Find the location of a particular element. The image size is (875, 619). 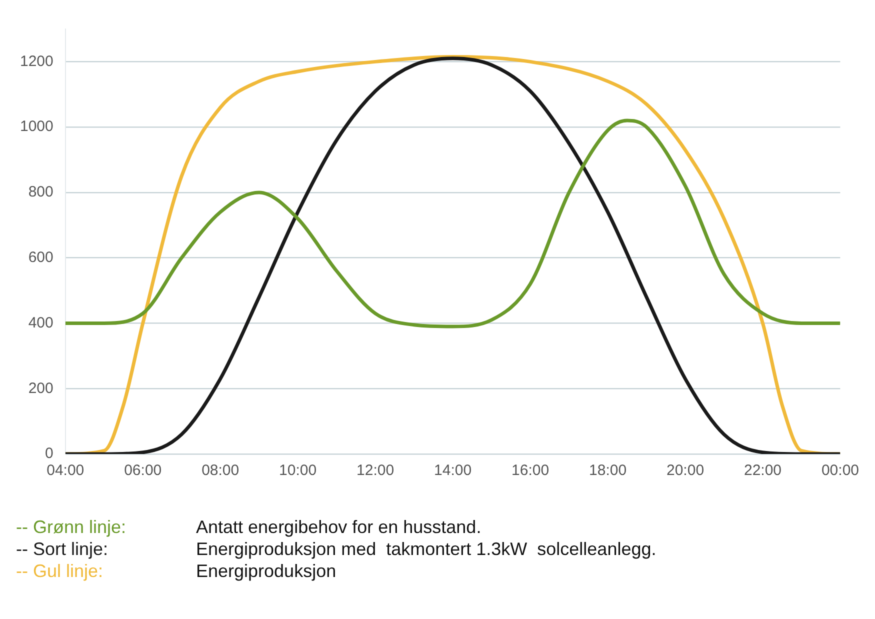

text: Antatt energibehov for en husstand. is located at coordinates (339, 527).